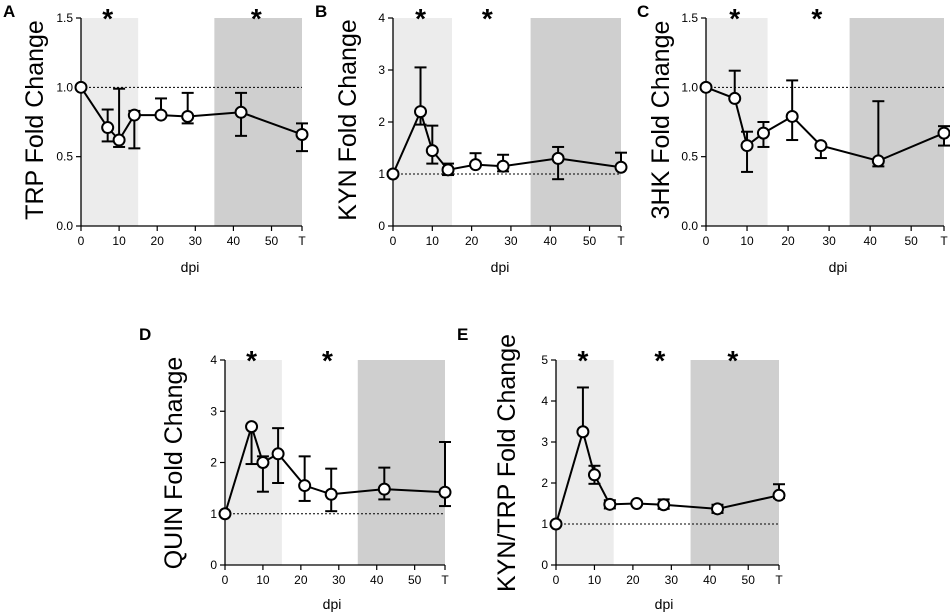  What do you see at coordinates (507, 463) in the screenshot?
I see `y-axis-label: KYN/TRP Fold Change` at bounding box center [507, 463].